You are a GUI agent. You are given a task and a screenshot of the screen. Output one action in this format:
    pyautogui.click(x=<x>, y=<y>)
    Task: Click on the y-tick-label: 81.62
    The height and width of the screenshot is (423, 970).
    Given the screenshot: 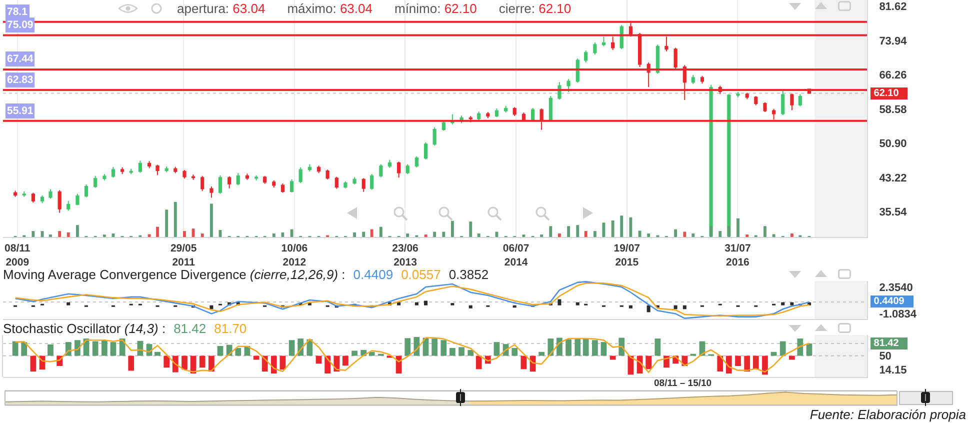 What is the action you would take?
    pyautogui.click(x=893, y=7)
    